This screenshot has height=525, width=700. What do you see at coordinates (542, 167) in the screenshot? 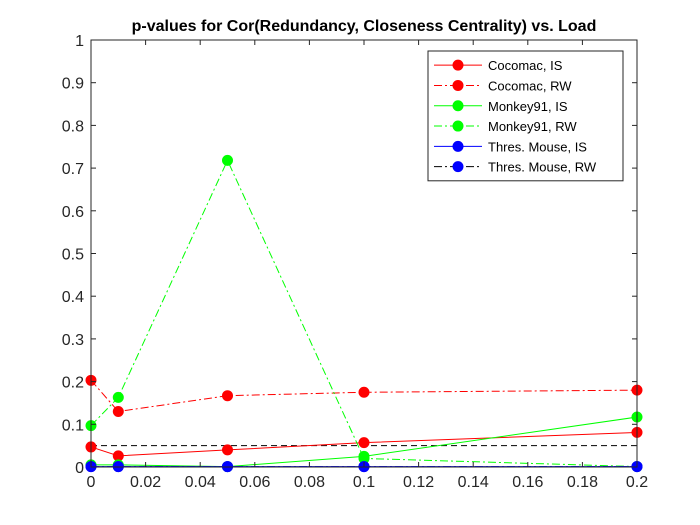
I see `legend-label: Thres. Mouse, RW` at bounding box center [542, 167].